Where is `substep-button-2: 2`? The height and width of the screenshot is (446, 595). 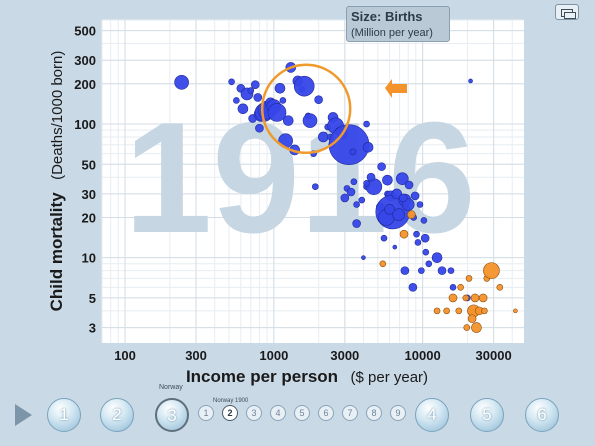 substep-button-2: 2 is located at coordinates (230, 413).